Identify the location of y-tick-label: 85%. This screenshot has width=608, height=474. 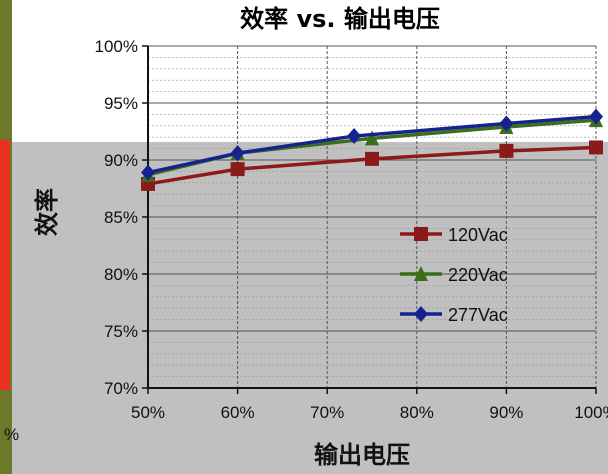
(121, 217).